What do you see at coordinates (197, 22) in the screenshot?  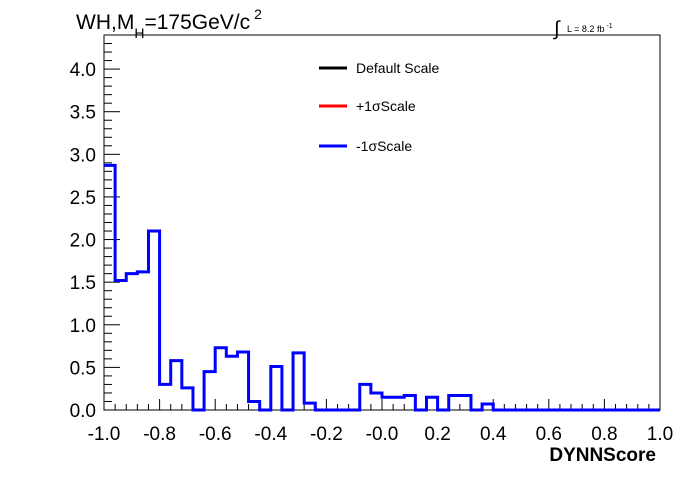 I see `chart-title-suffix: =175GeV/c` at bounding box center [197, 22].